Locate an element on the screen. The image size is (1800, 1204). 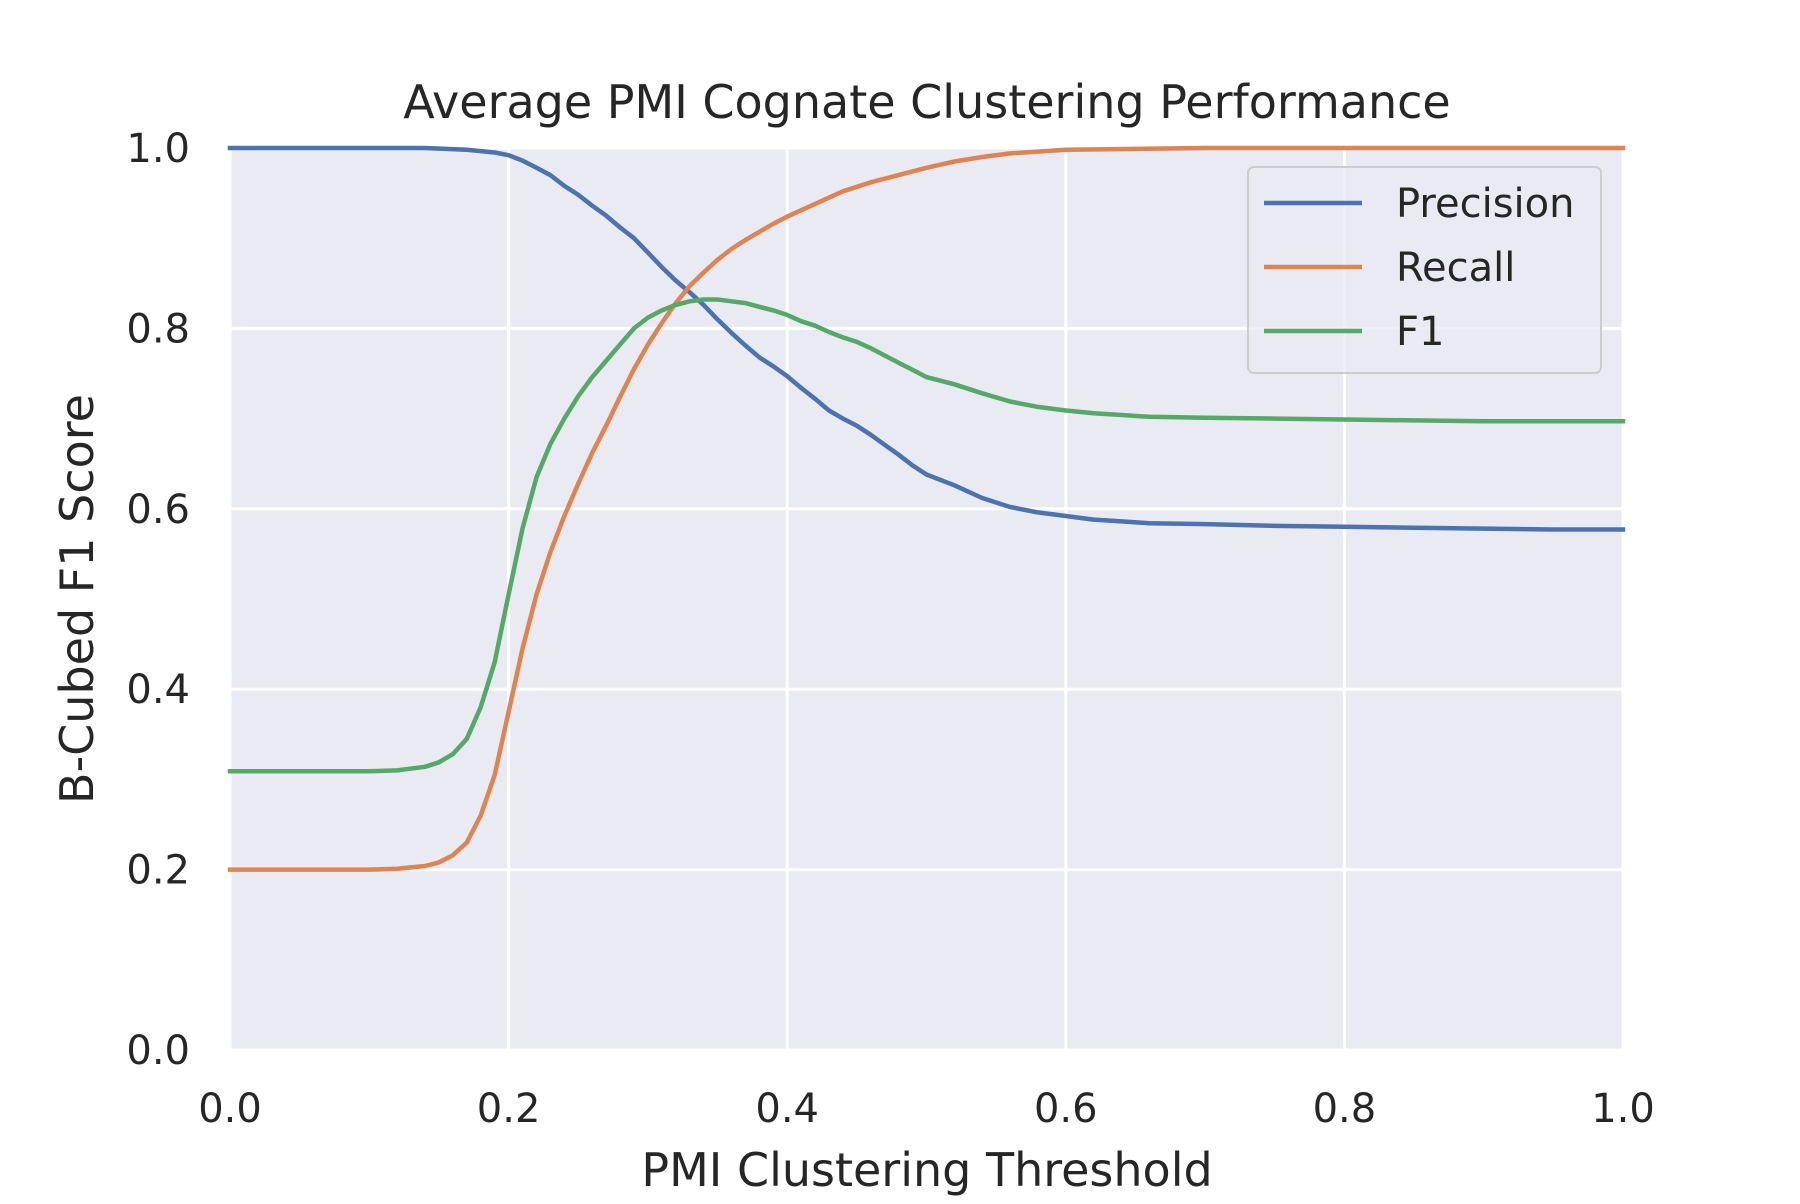
x-axis-label: PMI Clustering Threshold is located at coordinates (926, 1170).